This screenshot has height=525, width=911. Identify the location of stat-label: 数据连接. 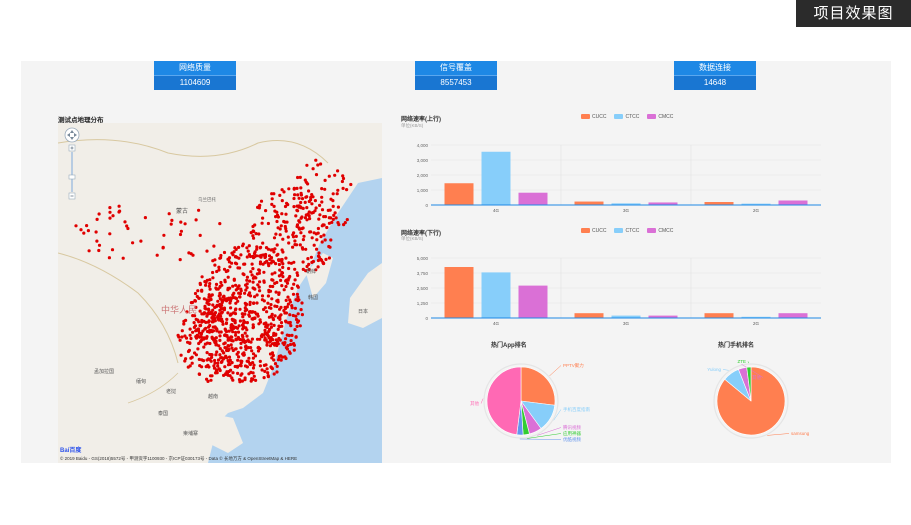
(715, 68).